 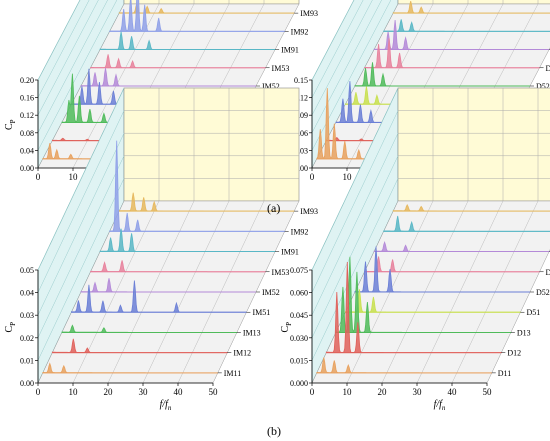 What do you see at coordinates (252, 332) in the screenshot?
I see `series-label-IM13: IM13` at bounding box center [252, 332].